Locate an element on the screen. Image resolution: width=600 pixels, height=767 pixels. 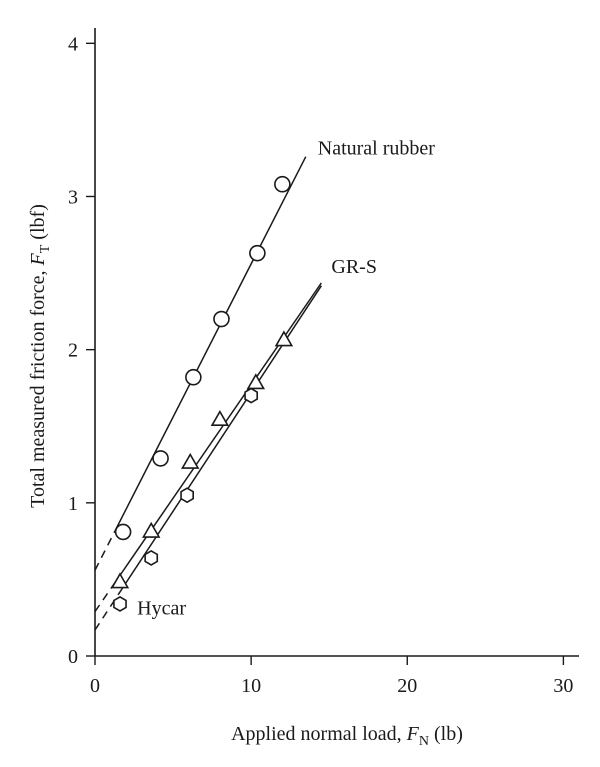
x-tick-label: 10 is located at coordinates (251, 686).